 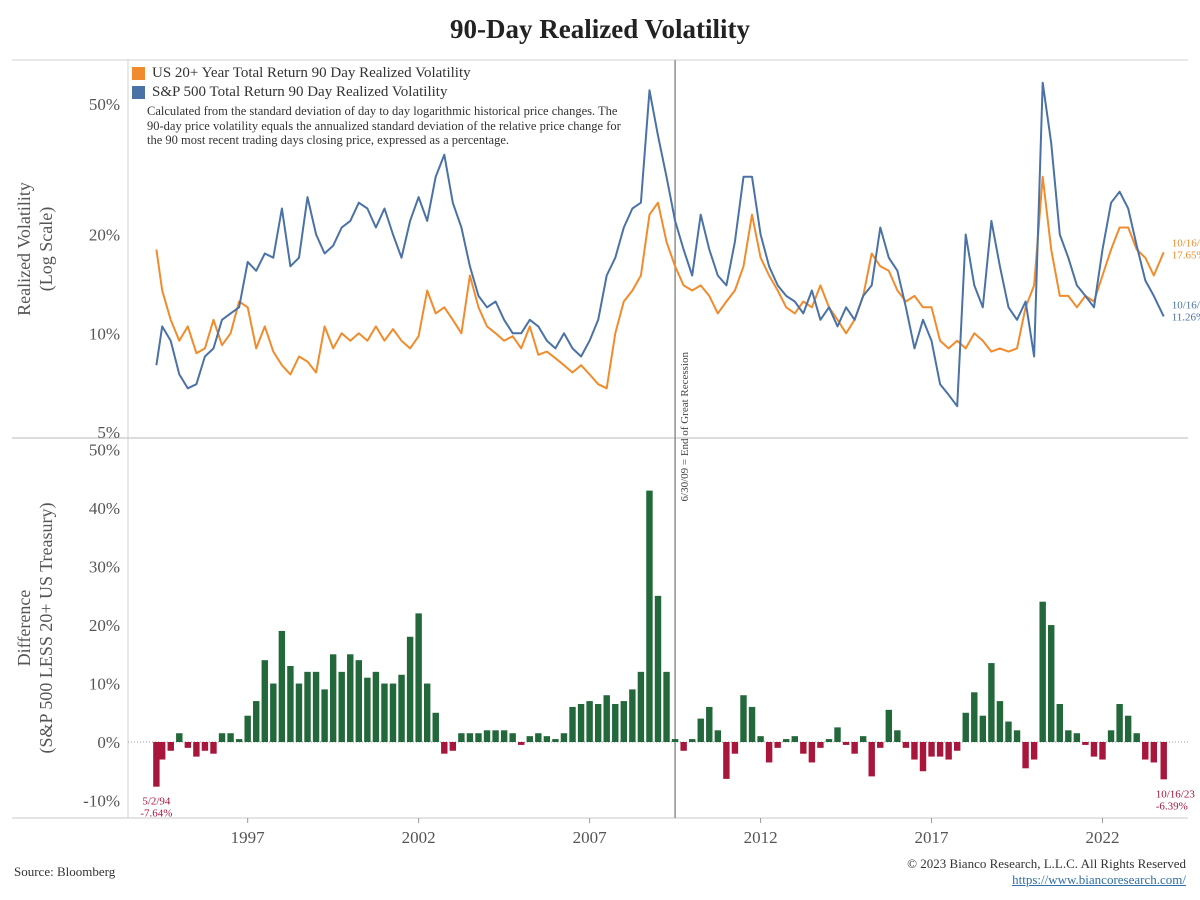 I want to click on trough-value-label: -5.88%, so click(x=879, y=1).